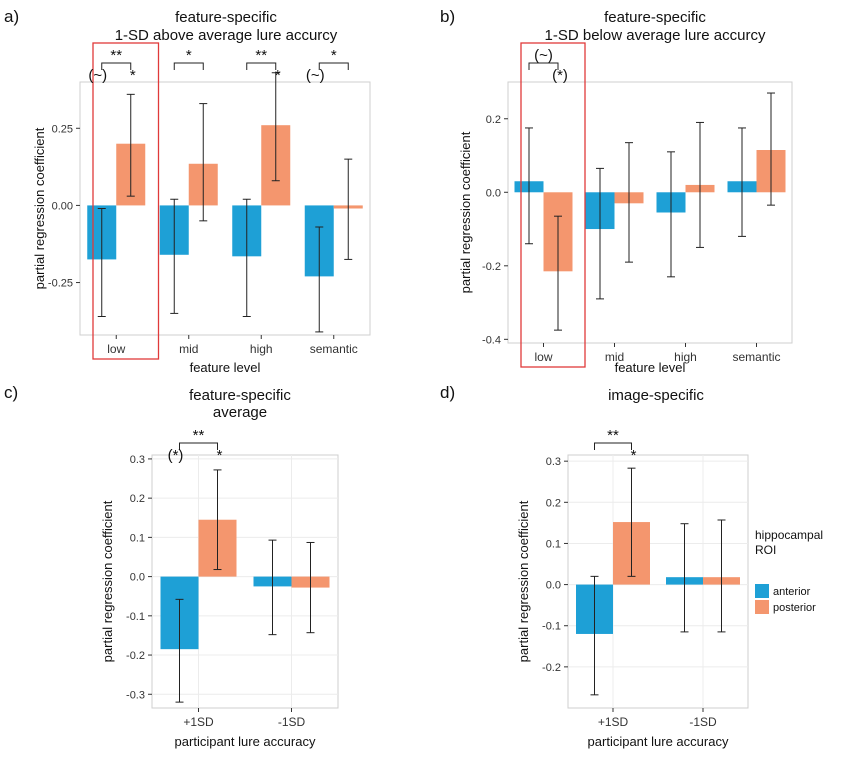 The width and height of the screenshot is (850, 759). Describe the element at coordinates (792, 592) in the screenshot. I see `legend-label-anterior: anterior` at that location.